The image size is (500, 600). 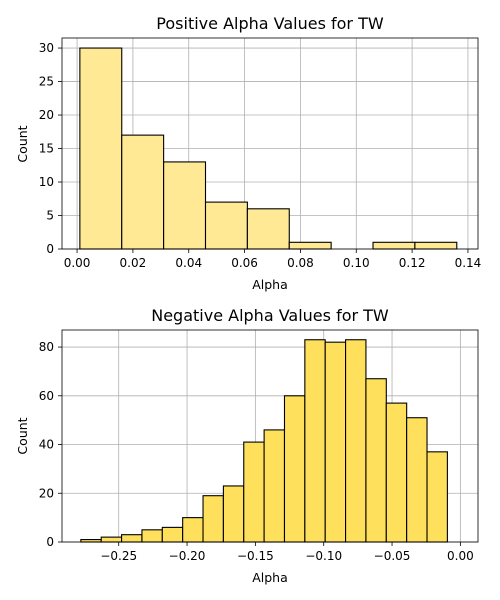 What do you see at coordinates (46, 396) in the screenshot?
I see `y-tick-label: 60` at bounding box center [46, 396].